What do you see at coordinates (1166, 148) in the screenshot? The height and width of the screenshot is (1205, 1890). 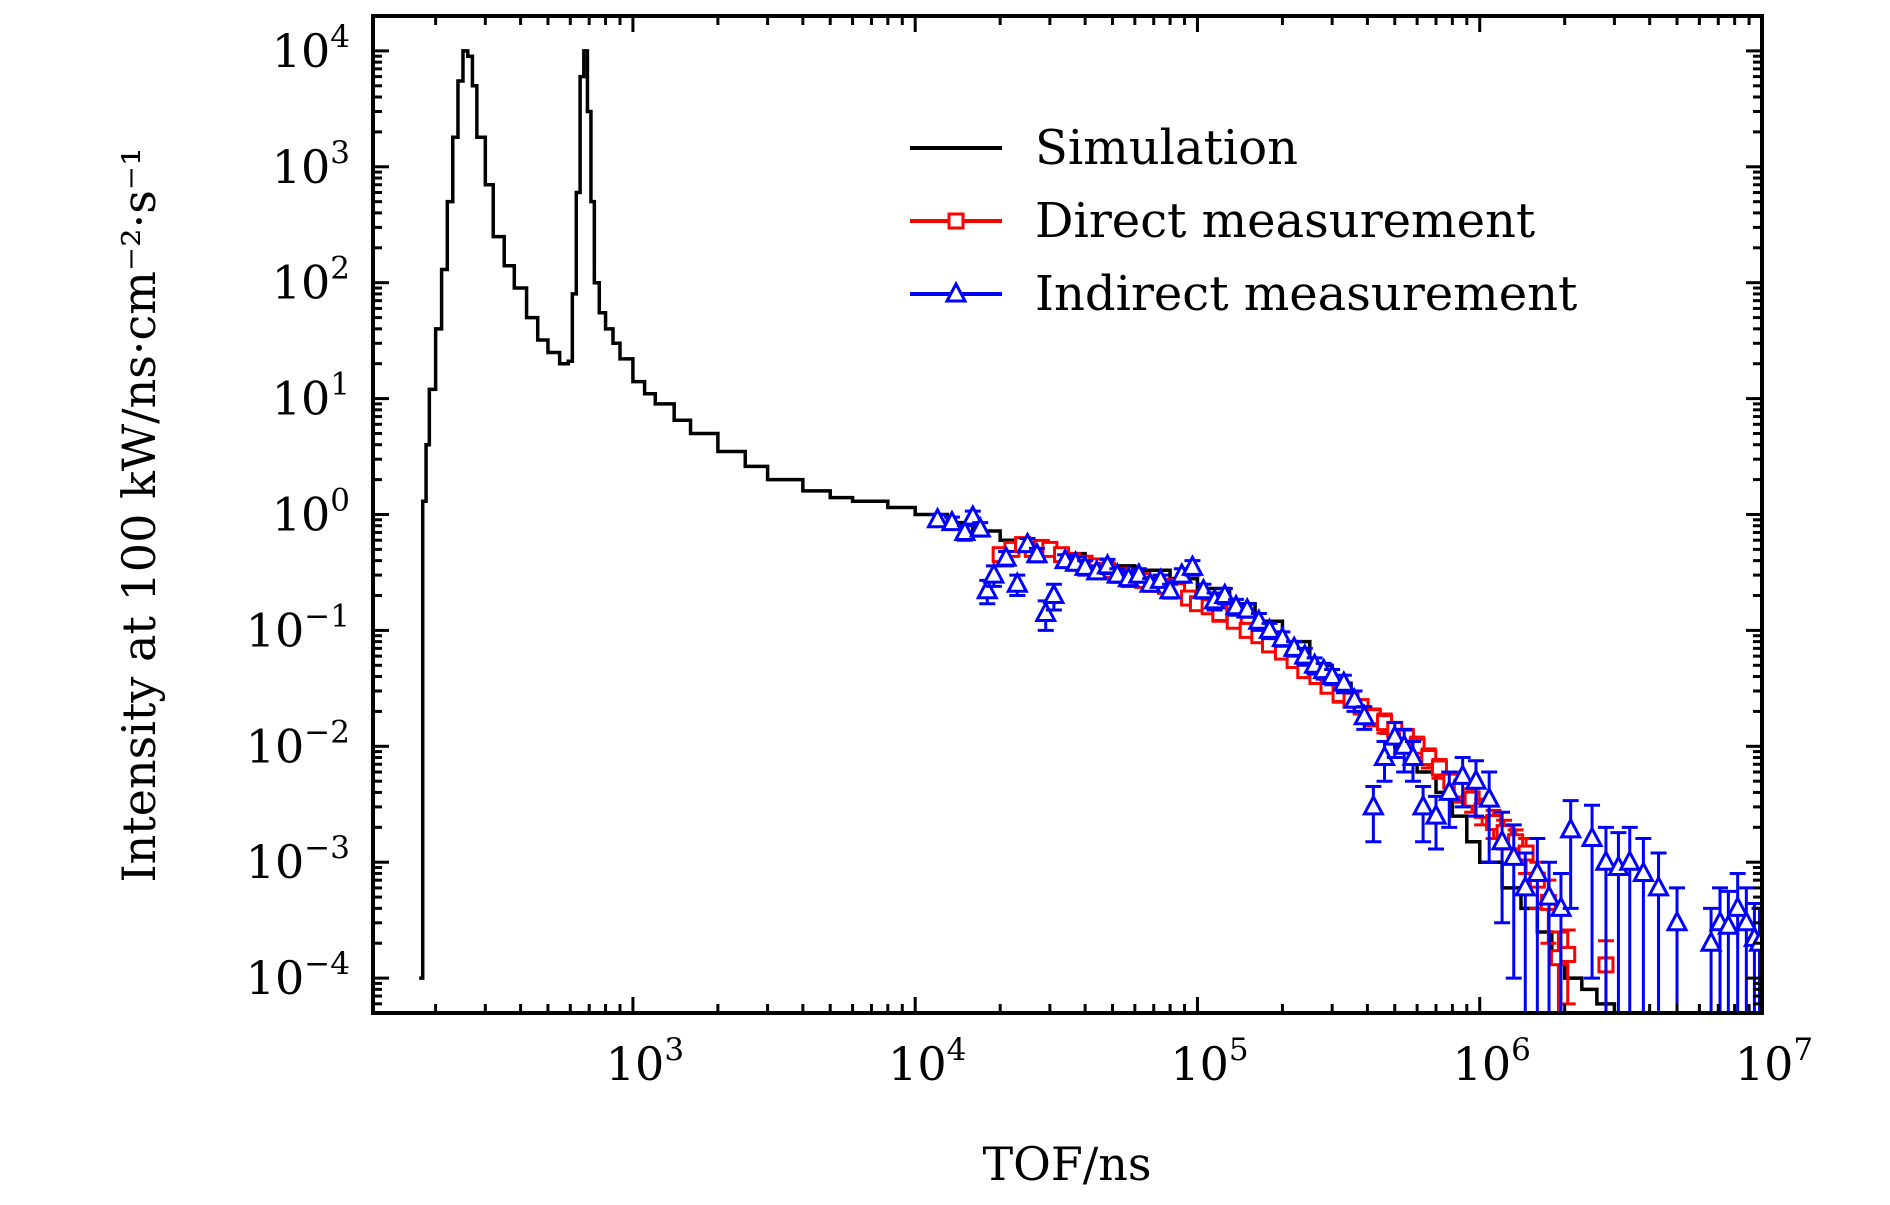 I see `legend-label: Simulation` at bounding box center [1166, 148].